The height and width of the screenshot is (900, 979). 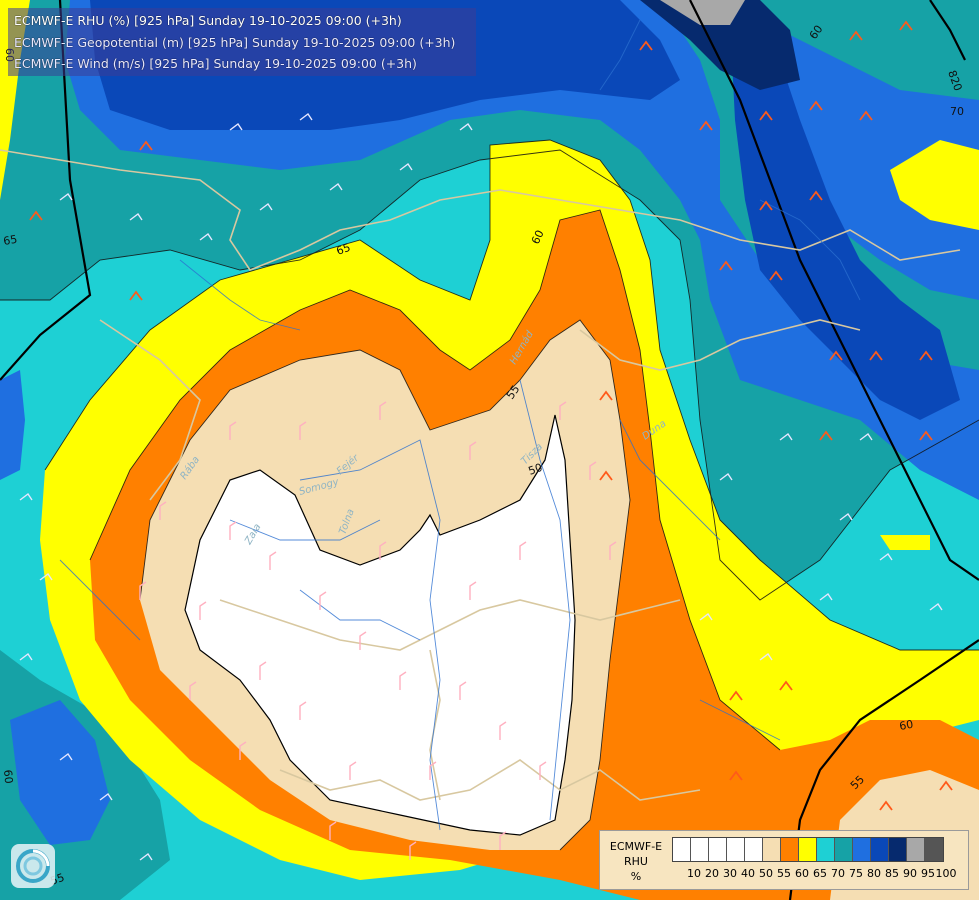 I want to click on legend-color-scale, so click(x=808, y=849).